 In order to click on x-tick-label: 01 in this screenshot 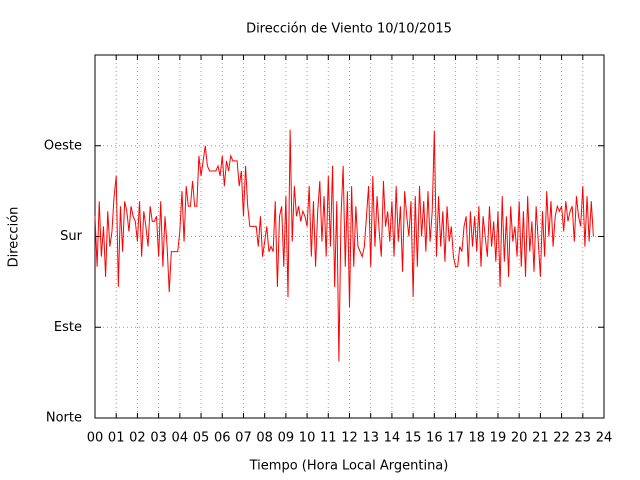, I will do `click(116, 438)`.